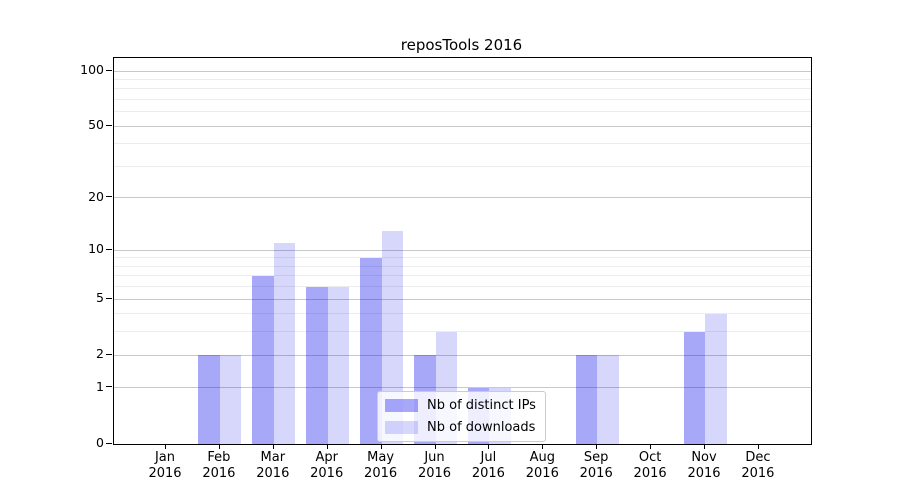 This screenshot has height=500, width=900. What do you see at coordinates (597, 446) in the screenshot?
I see `x-tick-sep` at bounding box center [597, 446].